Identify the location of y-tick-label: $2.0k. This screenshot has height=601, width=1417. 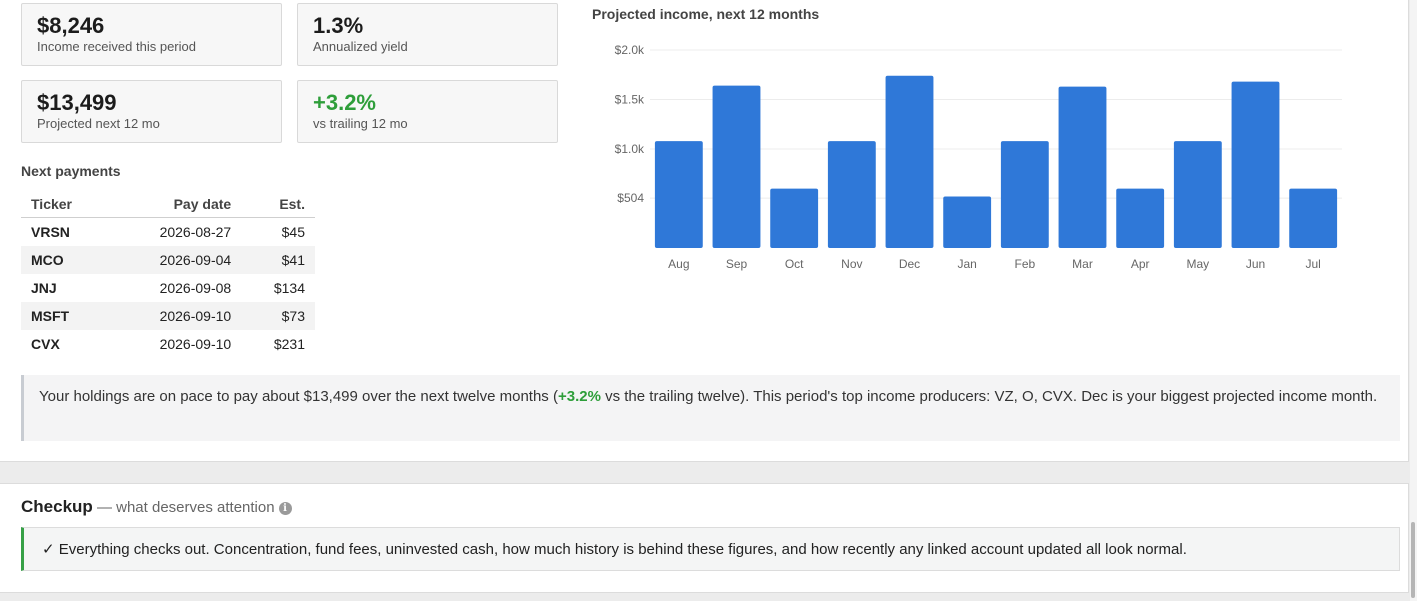
(630, 50).